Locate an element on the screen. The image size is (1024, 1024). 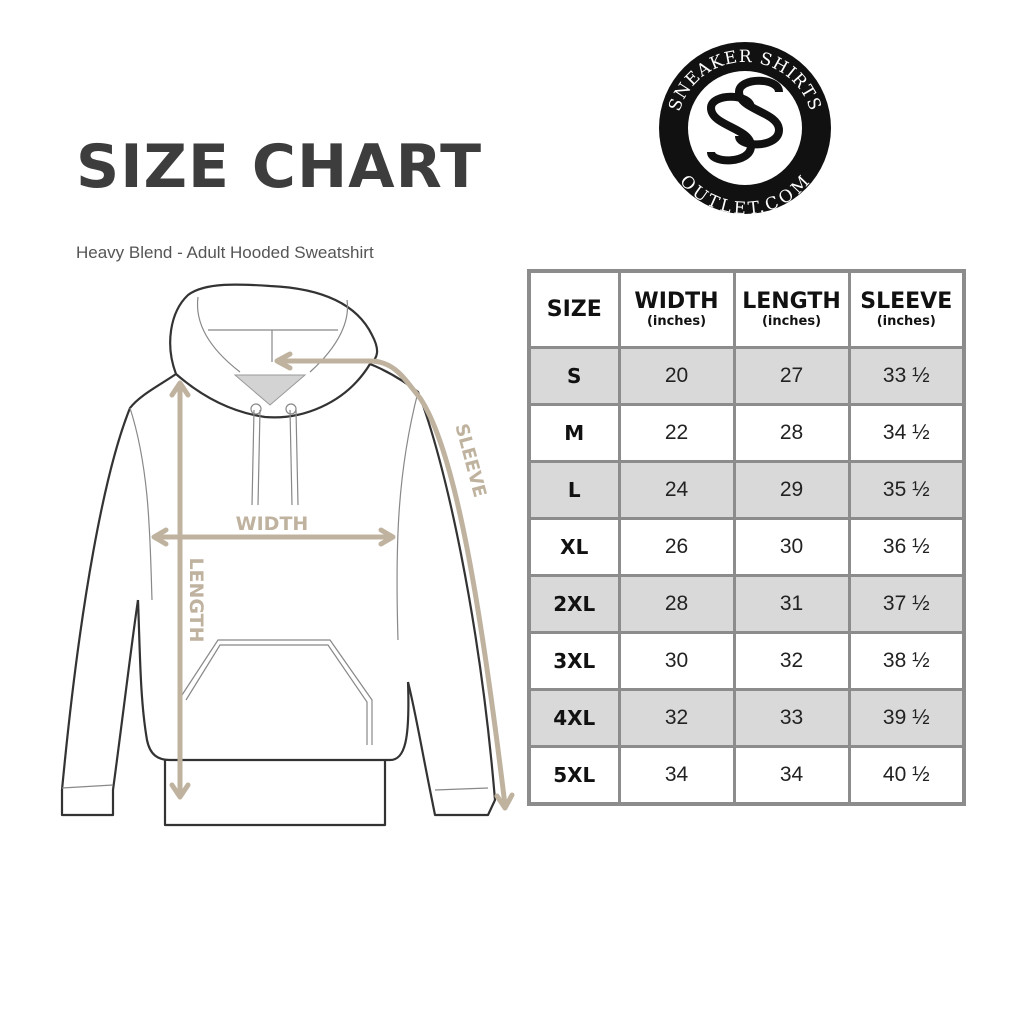
size-cell: 5XL is located at coordinates (574, 775).